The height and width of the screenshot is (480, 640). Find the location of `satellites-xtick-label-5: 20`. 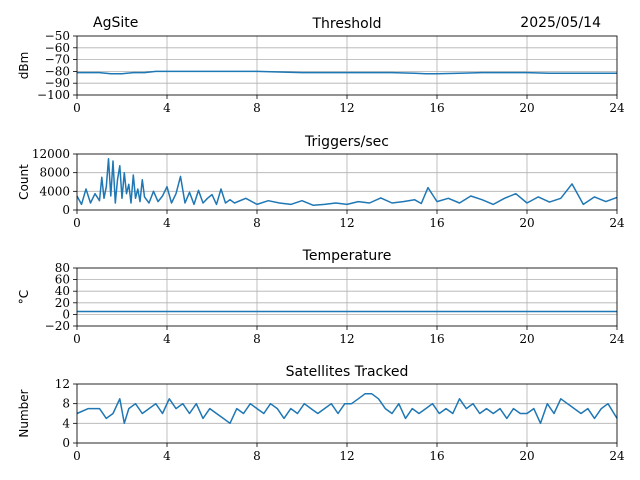

satellites-xtick-label-5: 20 is located at coordinates (526, 456).